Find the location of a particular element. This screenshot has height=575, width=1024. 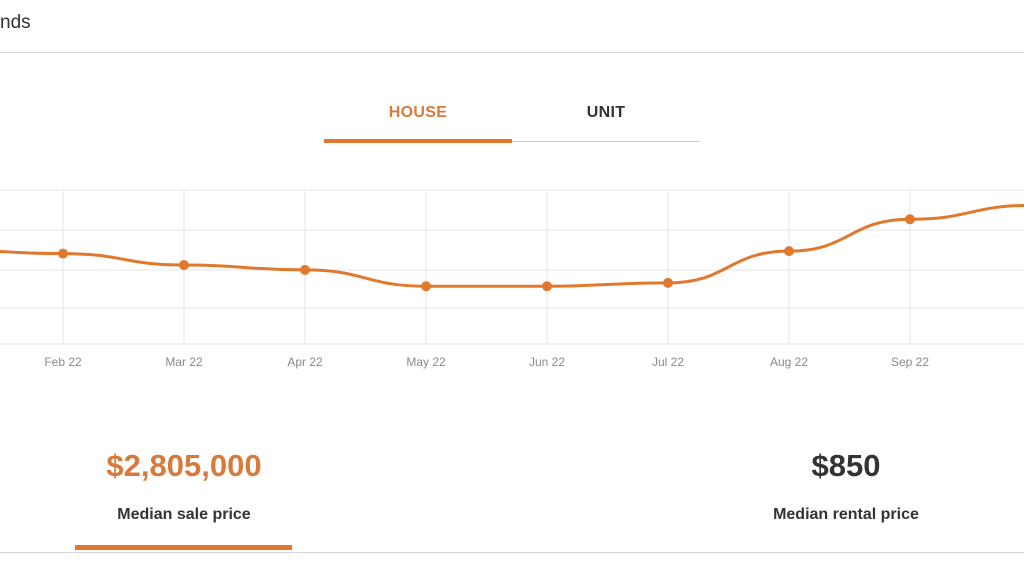

x-tick-label: Jun 22 is located at coordinates (547, 362).